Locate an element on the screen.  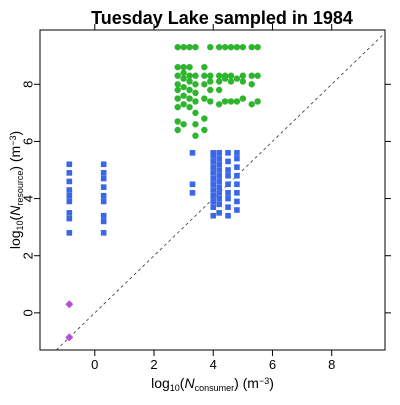
x-axis-label: log10(Nconsumer) (m−3) is located at coordinates (212, 384).